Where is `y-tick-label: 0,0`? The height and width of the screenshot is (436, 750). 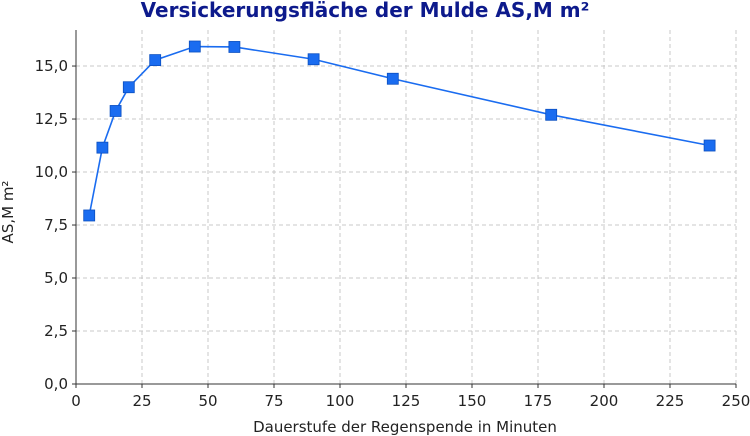 y-tick-label: 0,0 is located at coordinates (56, 384).